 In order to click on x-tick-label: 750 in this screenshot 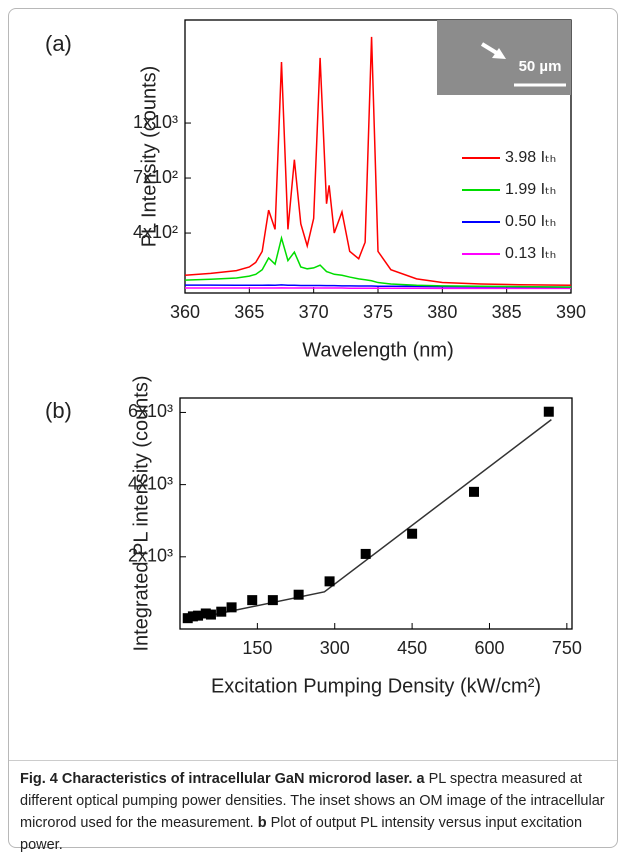, I will do `click(567, 648)`.